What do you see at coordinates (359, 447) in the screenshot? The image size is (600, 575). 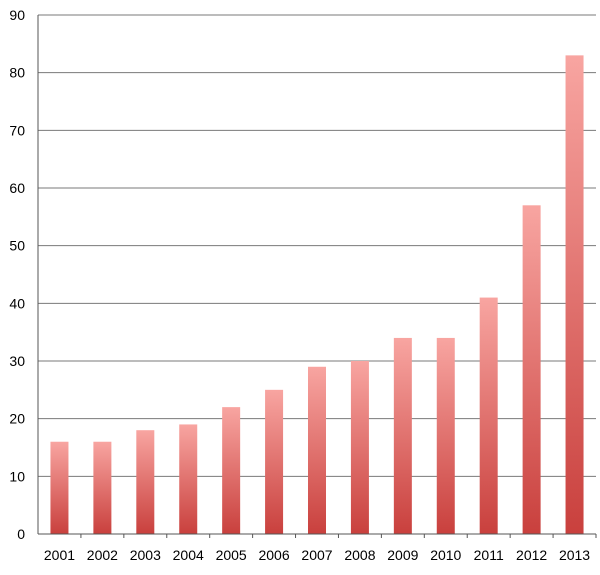 I see `bar-2008` at bounding box center [359, 447].